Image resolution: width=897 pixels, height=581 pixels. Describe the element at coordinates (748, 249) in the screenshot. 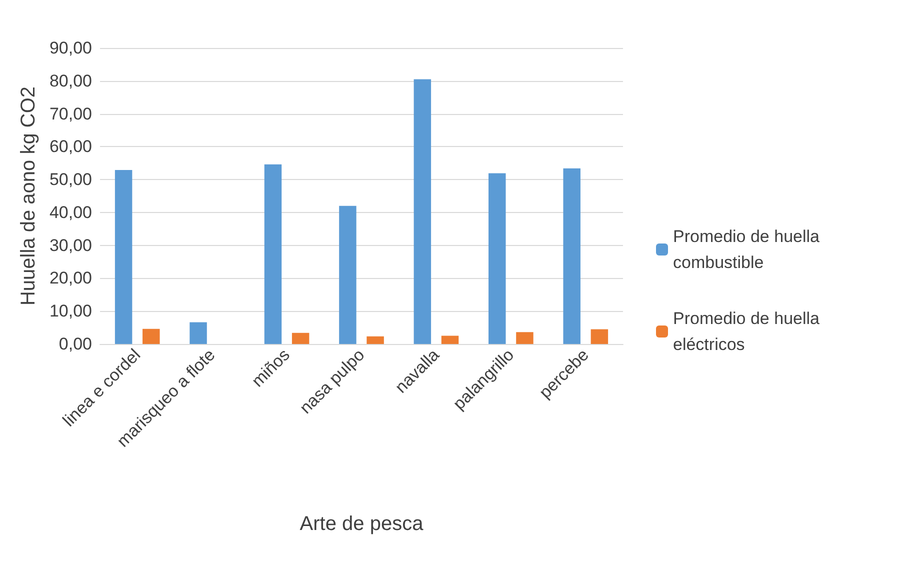

I see `legend-label: Promedio de huella combustible` at that location.